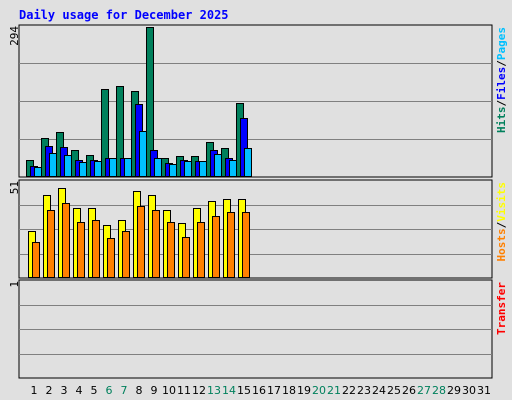 This screenshot has width=512, height=400. Describe the element at coordinates (501, 83) in the screenshot. I see `side-label-part: Files` at that location.